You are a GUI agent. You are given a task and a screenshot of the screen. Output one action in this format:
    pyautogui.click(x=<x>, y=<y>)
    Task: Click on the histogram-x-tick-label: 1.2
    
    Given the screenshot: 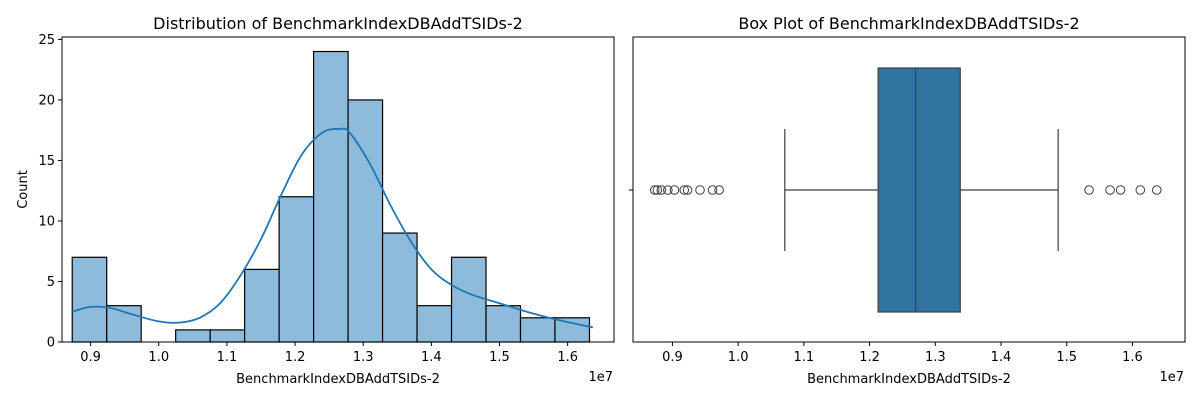 What is the action you would take?
    pyautogui.click(x=295, y=357)
    